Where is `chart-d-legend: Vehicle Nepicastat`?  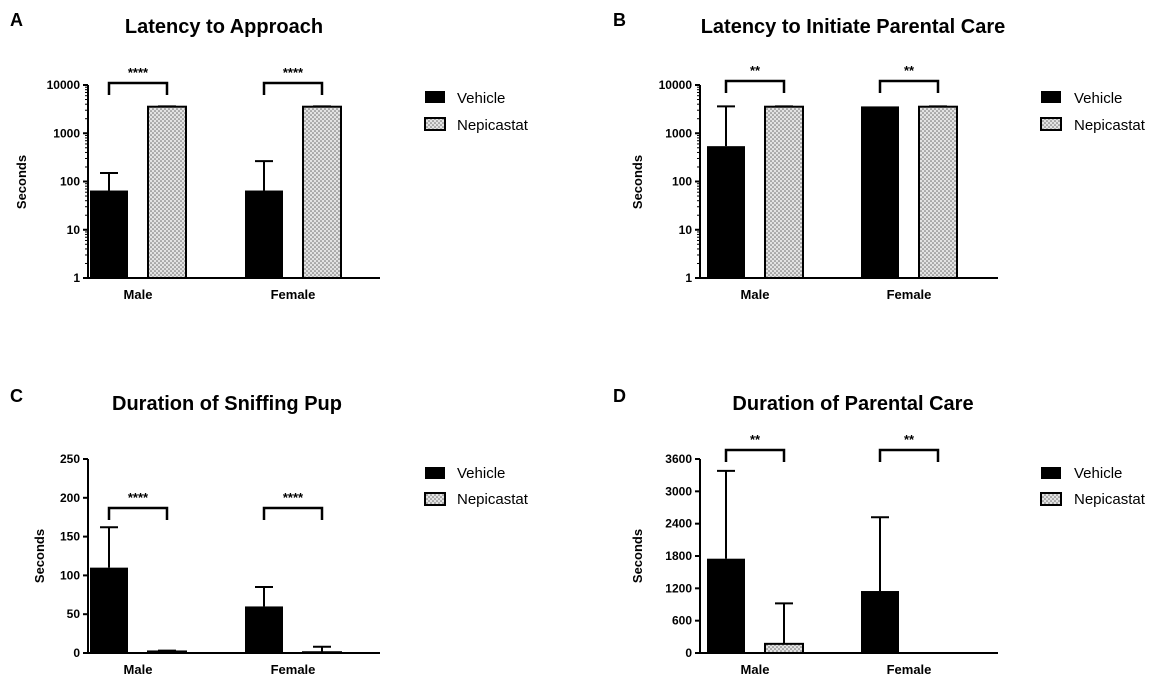 chart-d-legend: Vehicle Nepicastat is located at coordinates (1093, 486).